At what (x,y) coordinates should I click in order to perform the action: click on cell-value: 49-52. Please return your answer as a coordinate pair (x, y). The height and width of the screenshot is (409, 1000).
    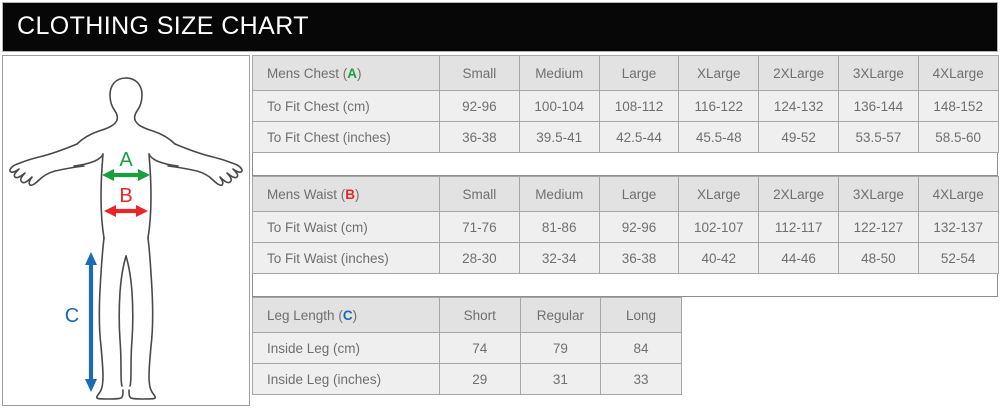
    Looking at the image, I should click on (798, 137).